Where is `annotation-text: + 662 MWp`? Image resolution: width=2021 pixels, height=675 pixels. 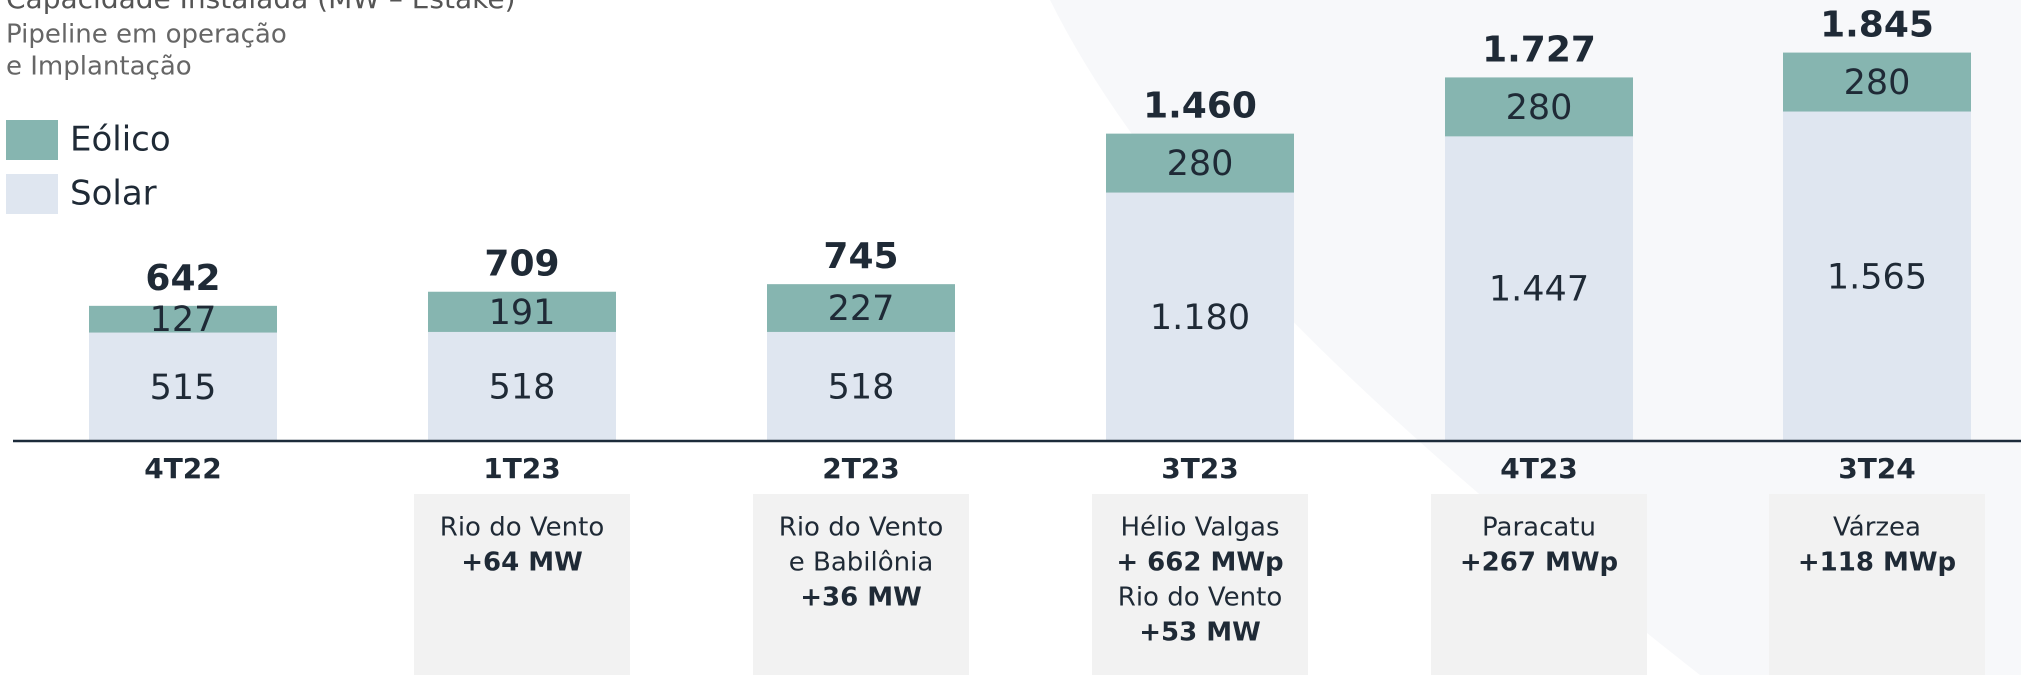 annotation-text: + 662 MWp is located at coordinates (1199, 563).